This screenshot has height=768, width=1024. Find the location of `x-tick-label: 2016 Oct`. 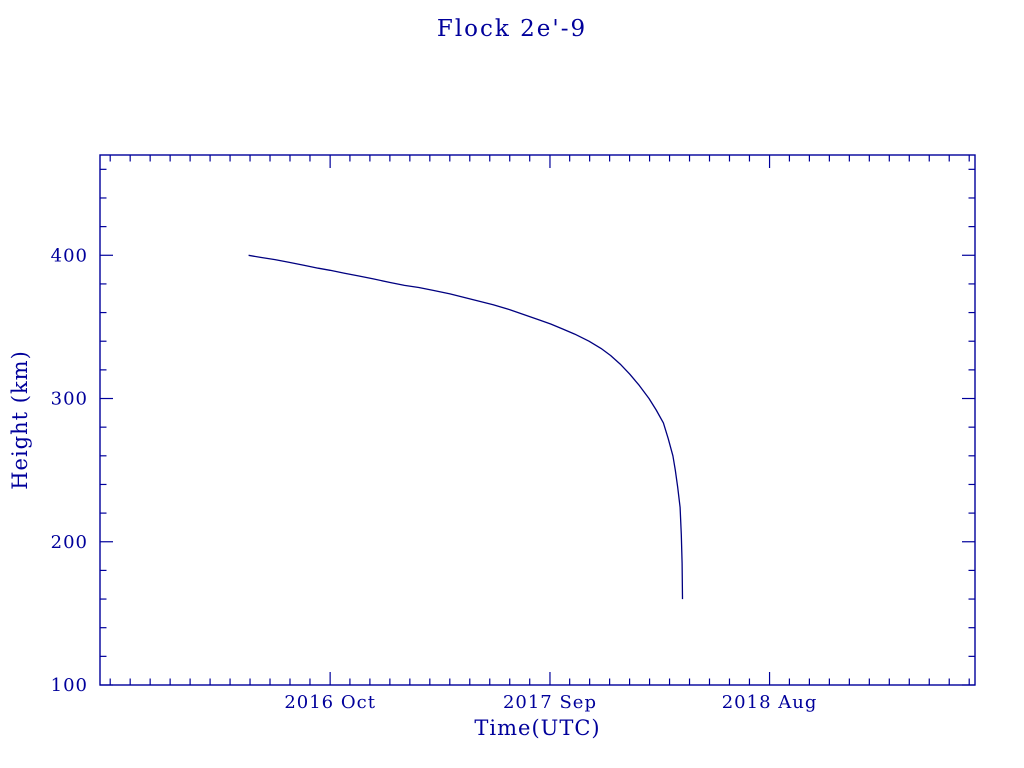

x-tick-label: 2016 Oct is located at coordinates (330, 702).